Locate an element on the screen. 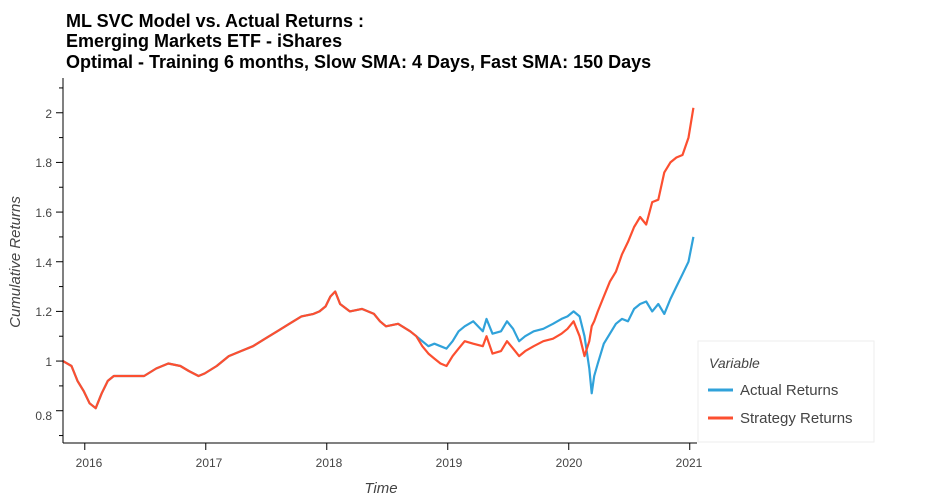 This screenshot has width=937, height=500. x-axis: 2016 2017 2018 2019 2020 2021 Time is located at coordinates (383, 469).